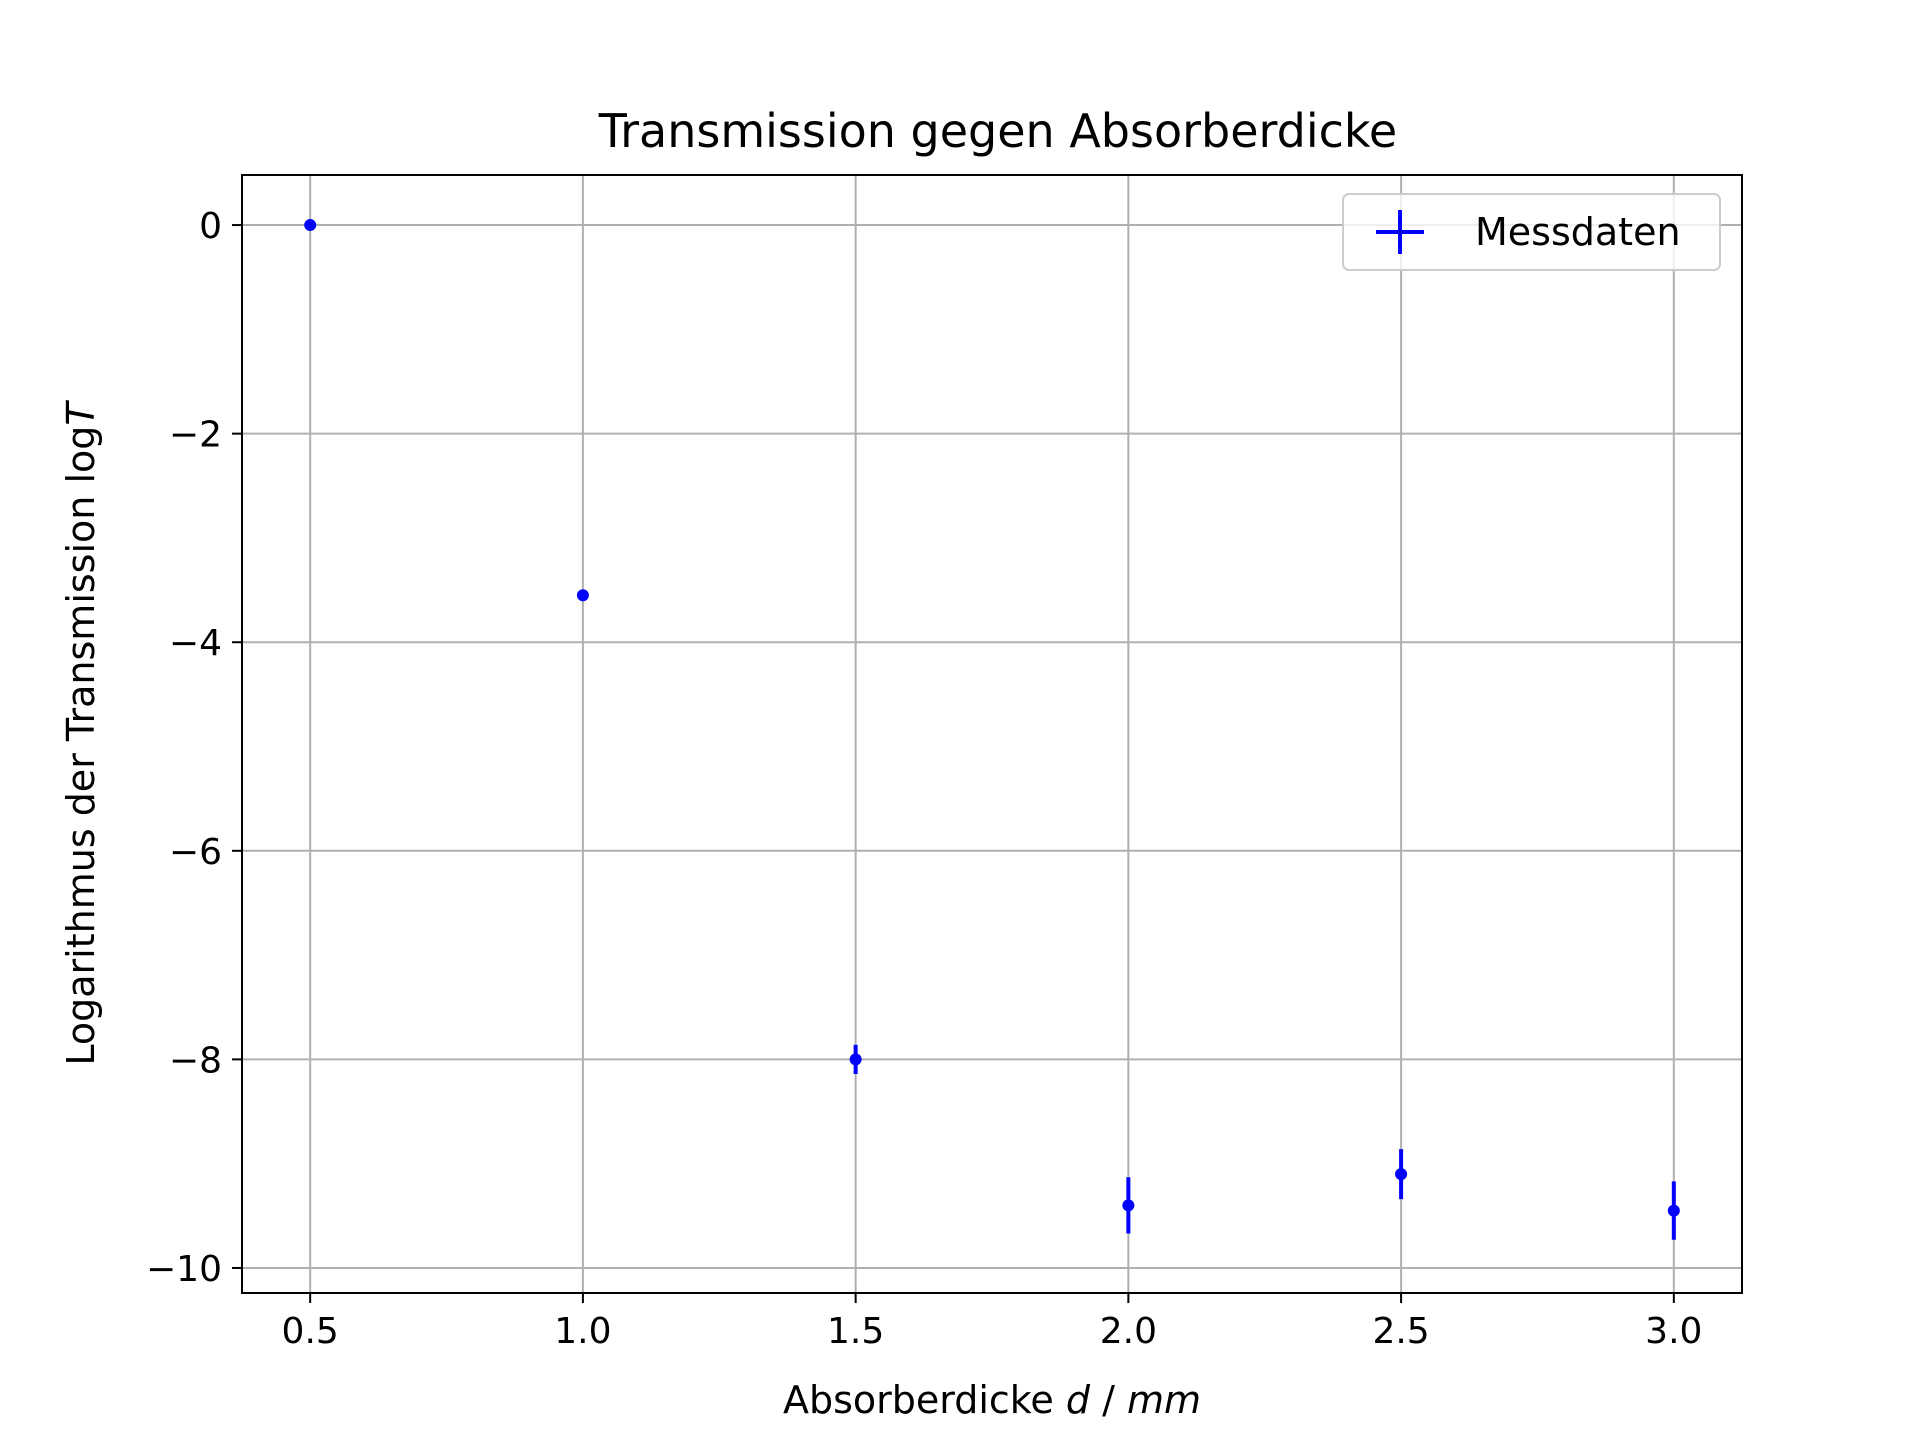 The height and width of the screenshot is (1440, 1920). I want to click on legend-label-messdaten: Messdaten, so click(1578, 232).